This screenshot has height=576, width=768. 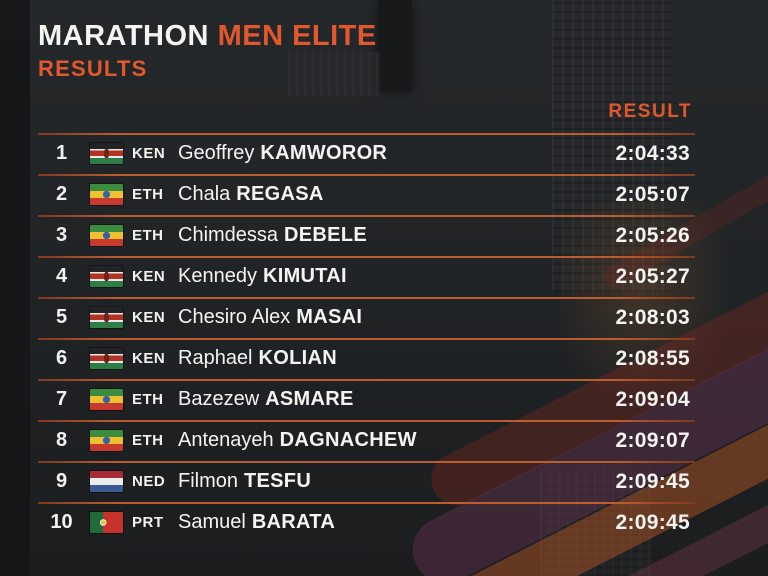 What do you see at coordinates (297, 36) in the screenshot?
I see `event-category: MEN ELITE` at bounding box center [297, 36].